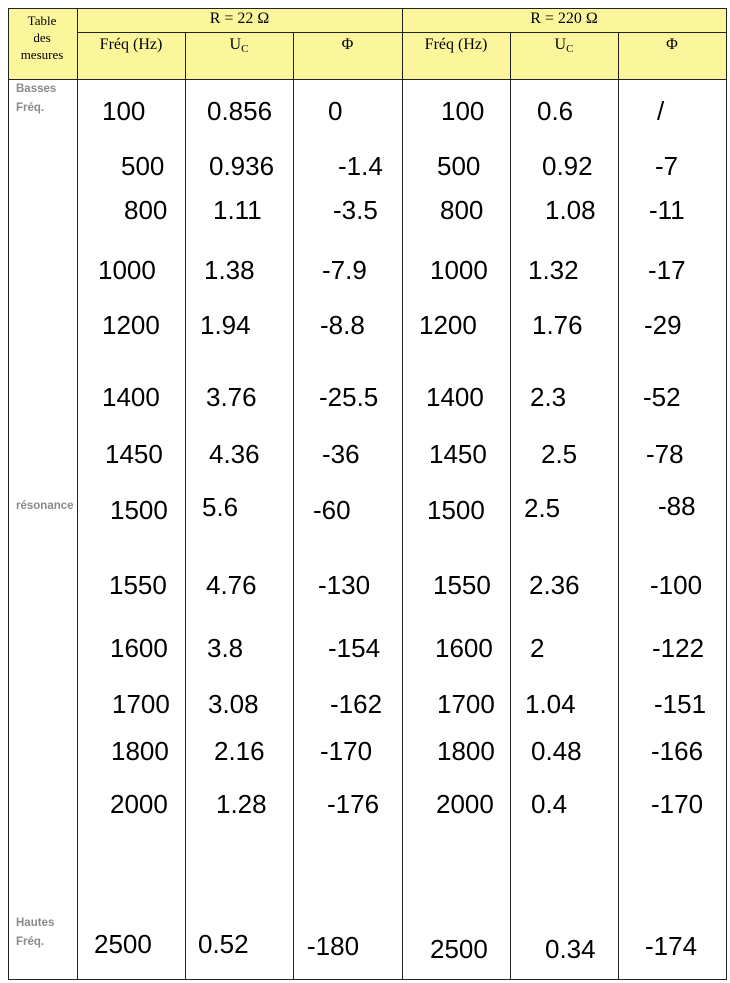 The height and width of the screenshot is (983, 730). I want to click on cell-freq: 1200, so click(131, 325).